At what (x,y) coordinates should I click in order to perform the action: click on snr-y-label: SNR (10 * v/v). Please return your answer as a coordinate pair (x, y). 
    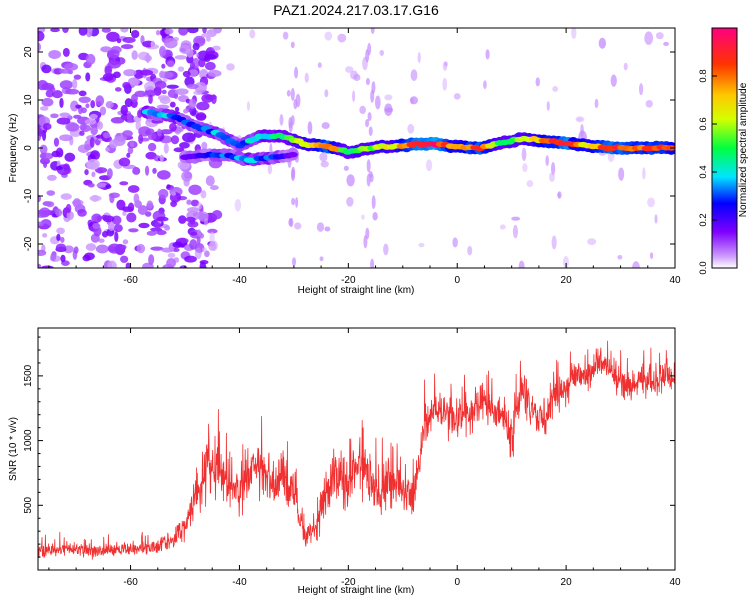
    Looking at the image, I should click on (13, 449).